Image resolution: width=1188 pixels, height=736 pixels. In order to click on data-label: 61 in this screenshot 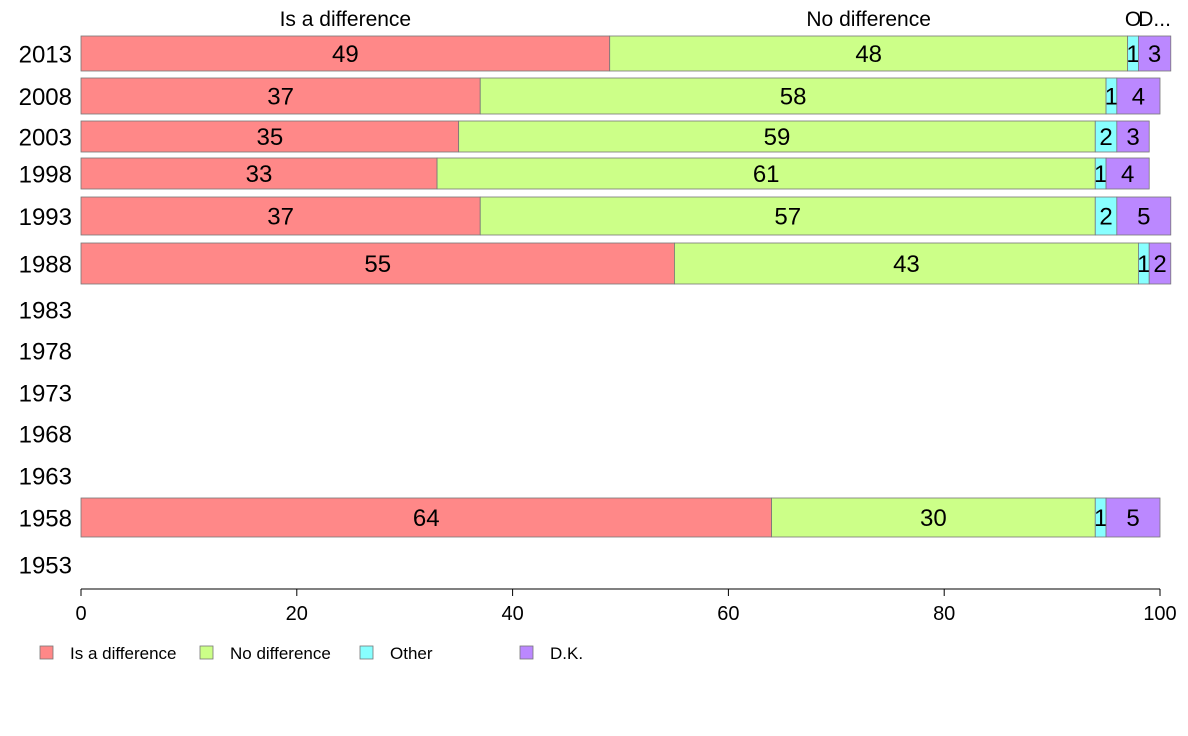, I will do `click(766, 174)`.